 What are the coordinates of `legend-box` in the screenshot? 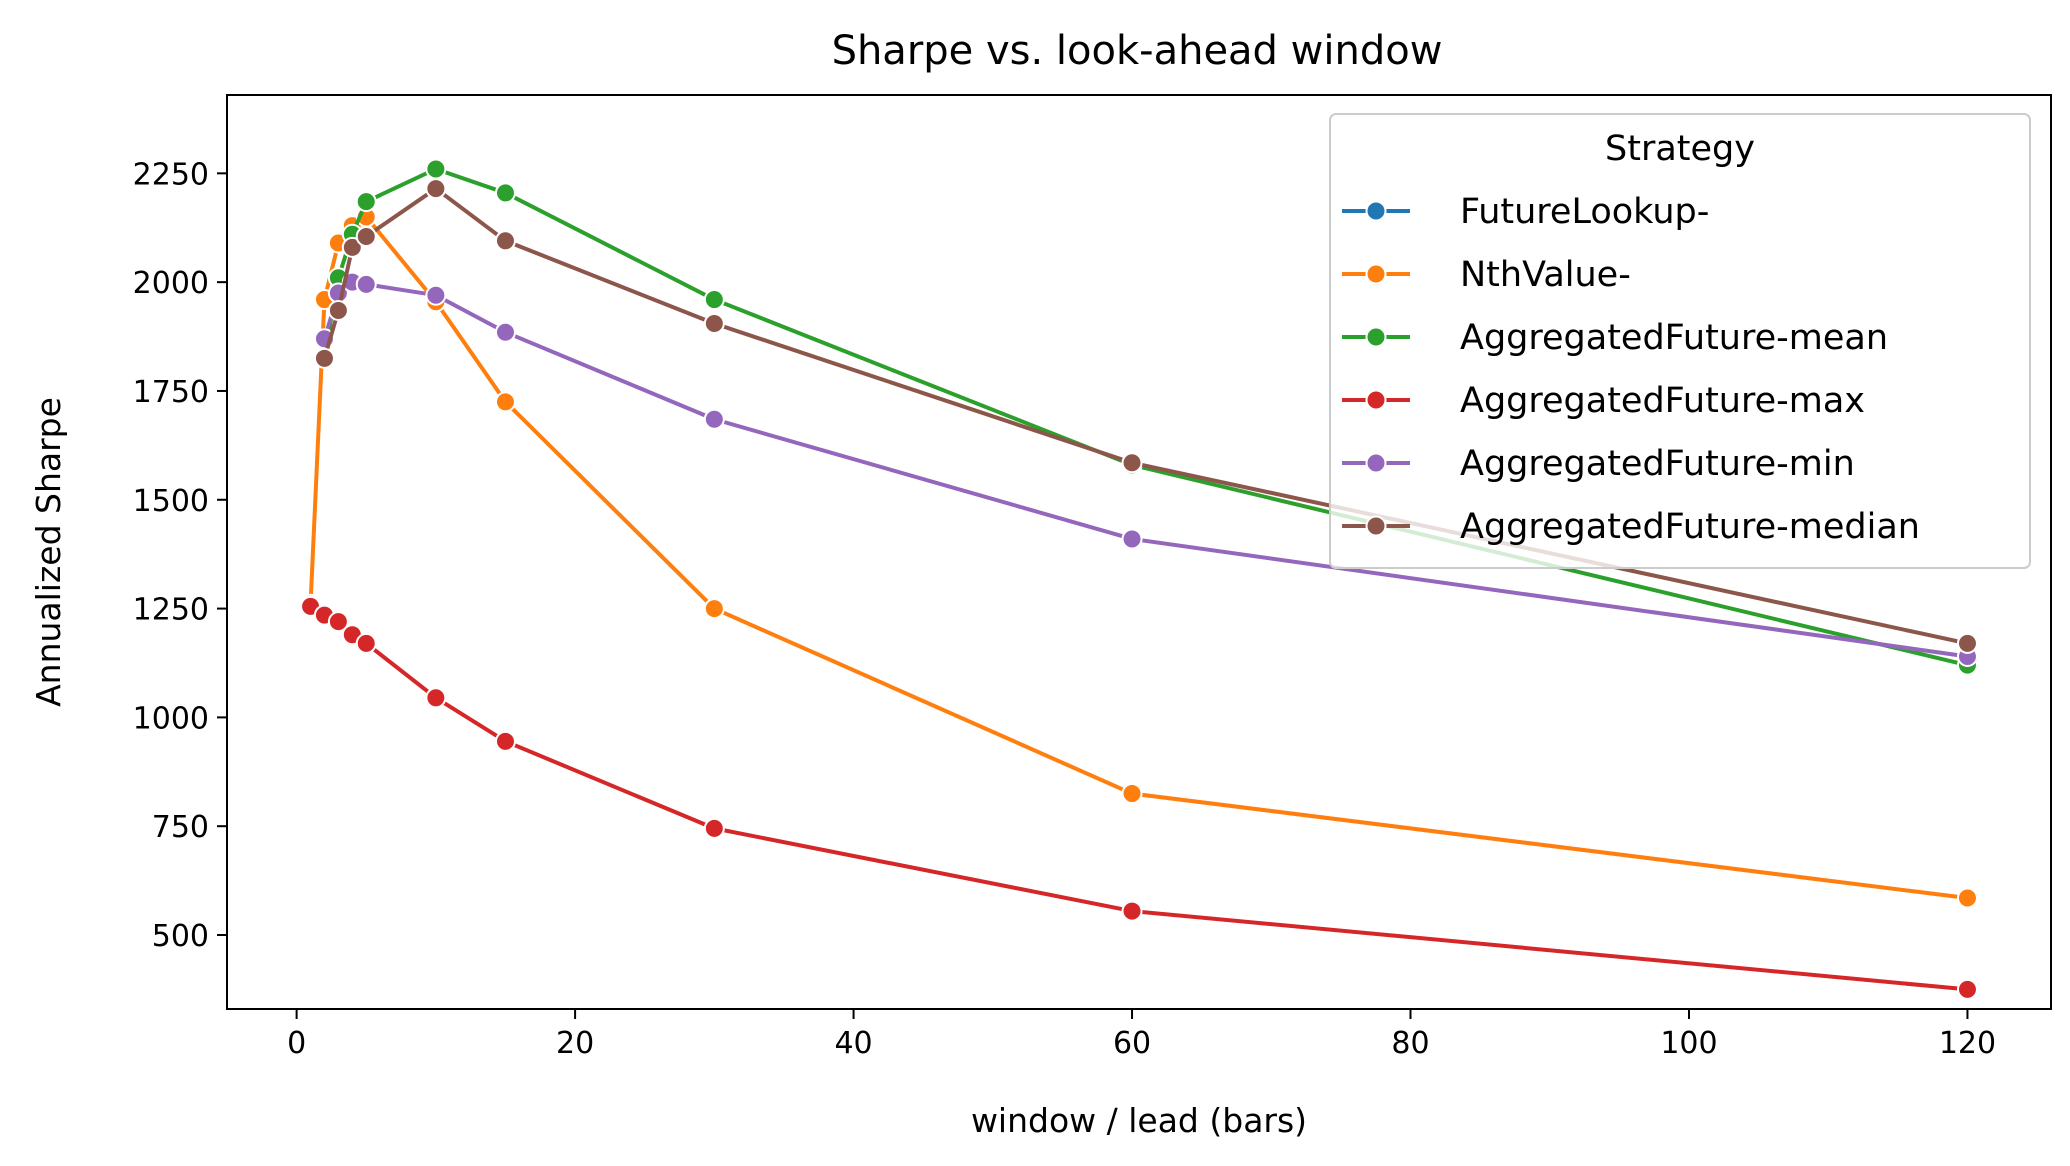 It's located at (1680, 341).